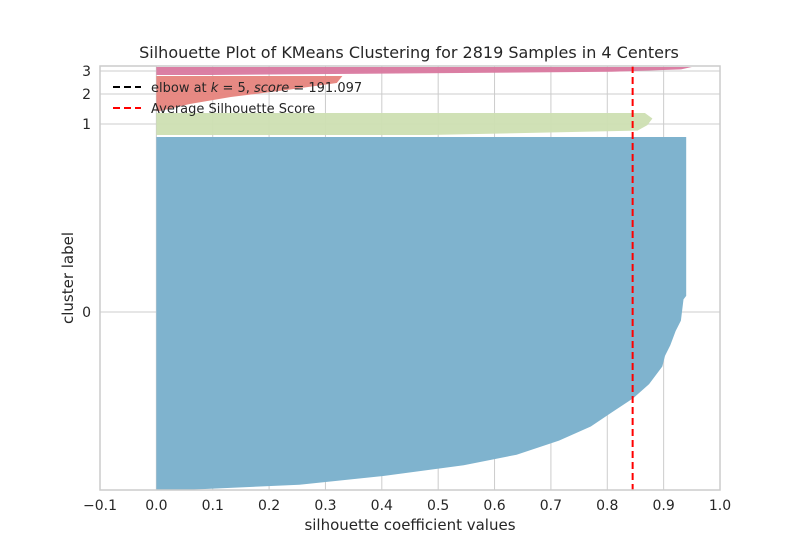 The width and height of the screenshot is (800, 550). Describe the element at coordinates (325, 506) in the screenshot. I see `x-tick-label: 0.3` at that location.